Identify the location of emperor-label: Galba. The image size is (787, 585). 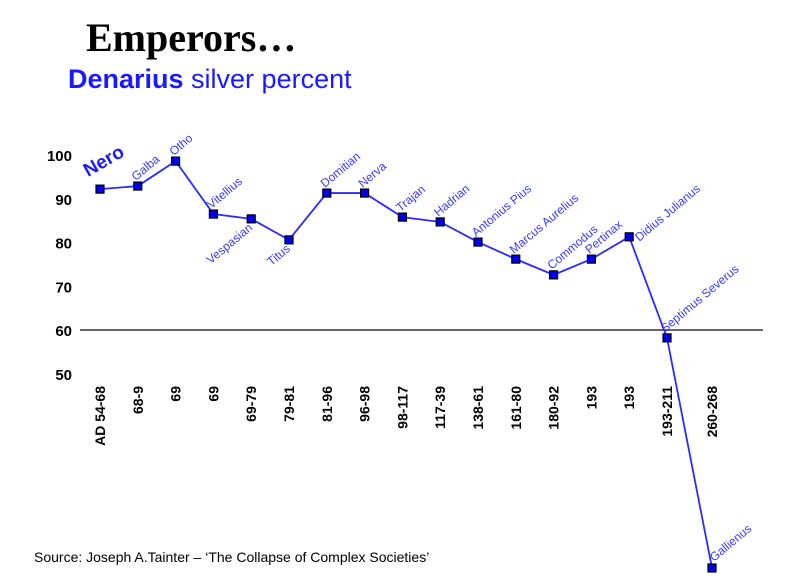
(146, 168).